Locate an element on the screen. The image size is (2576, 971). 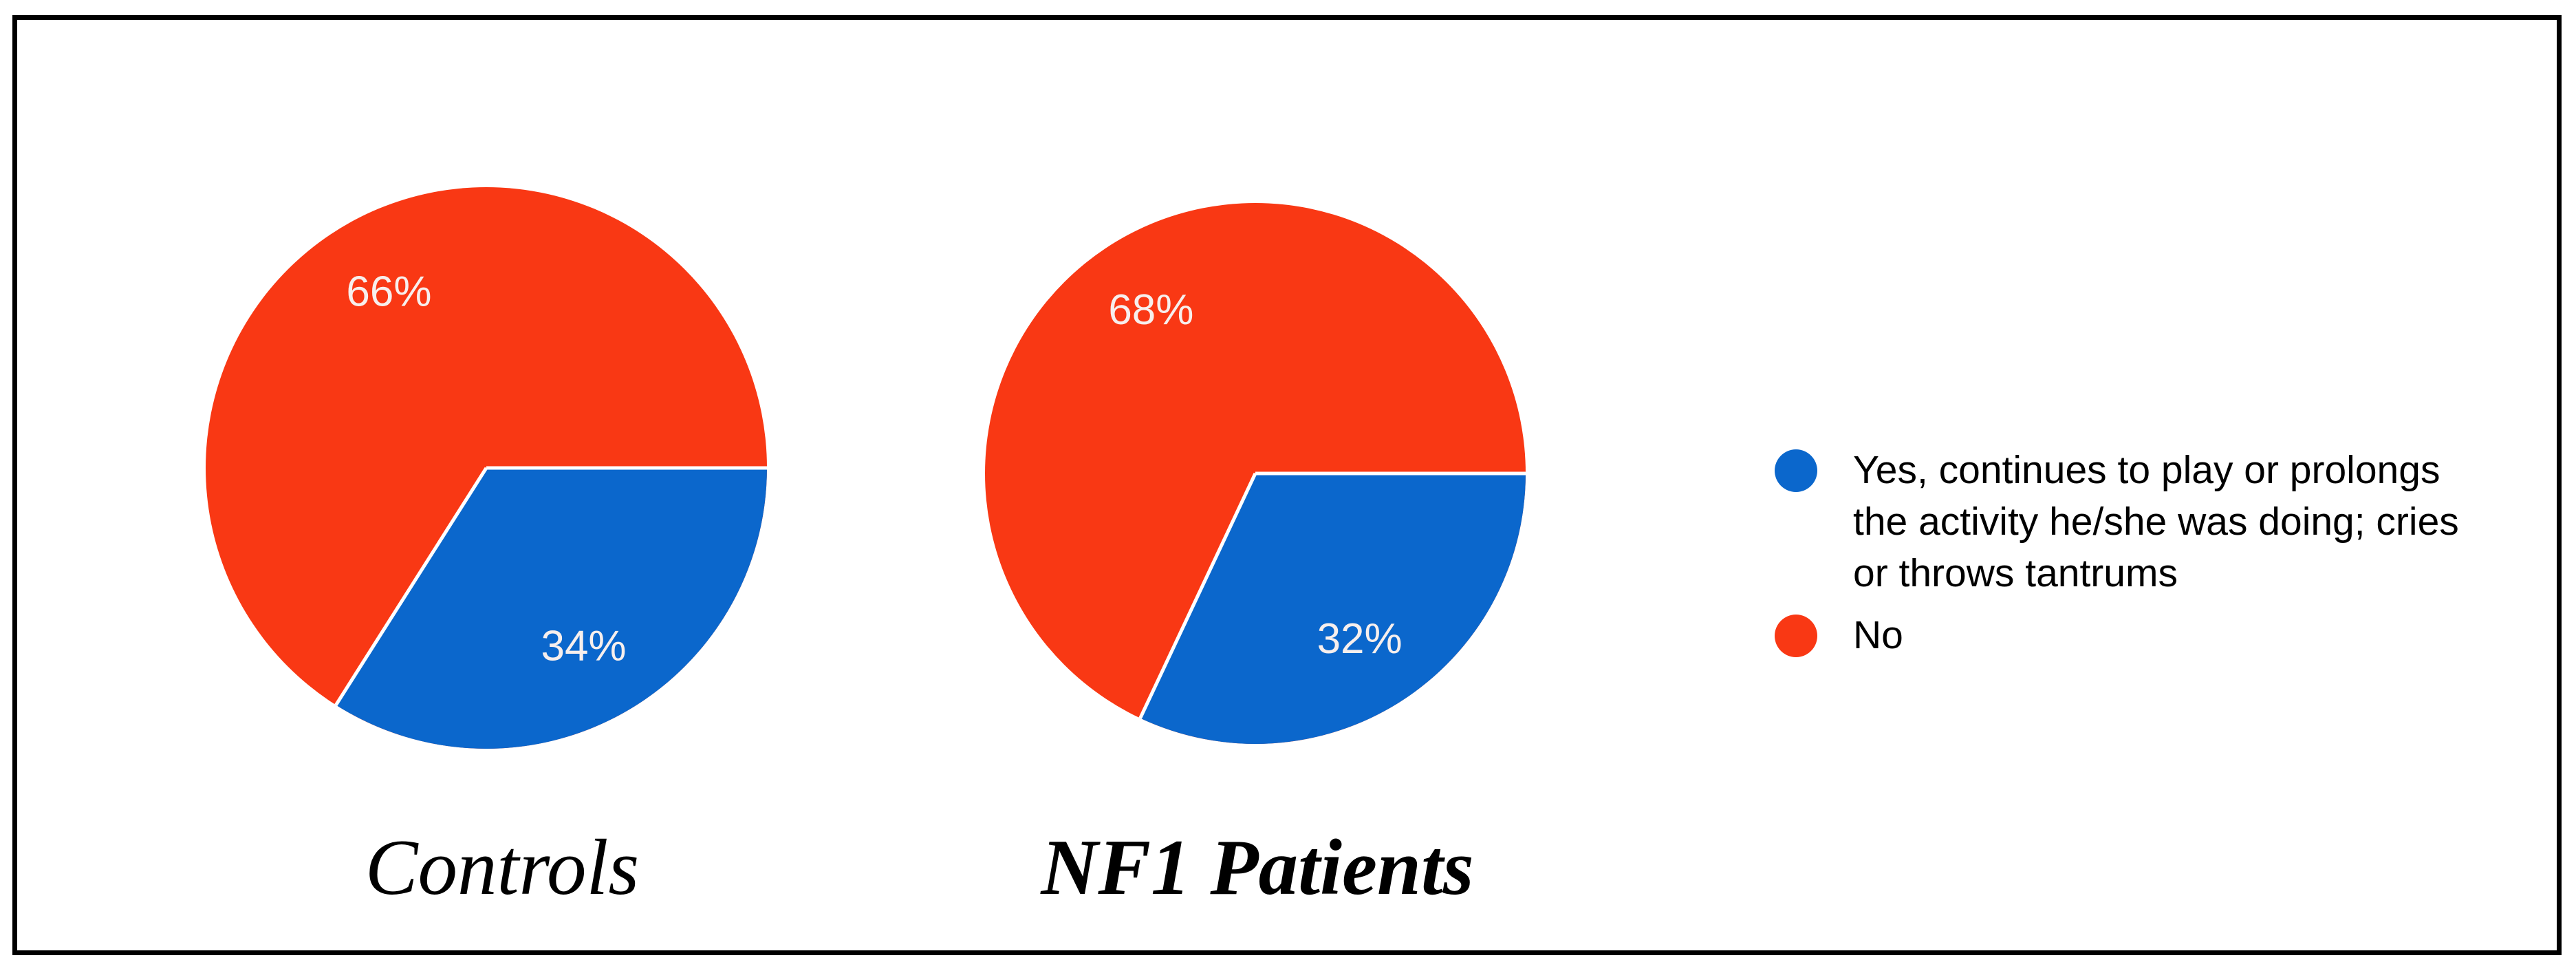
pie-nf1-patients-label-yes: 32% is located at coordinates (1360, 639).